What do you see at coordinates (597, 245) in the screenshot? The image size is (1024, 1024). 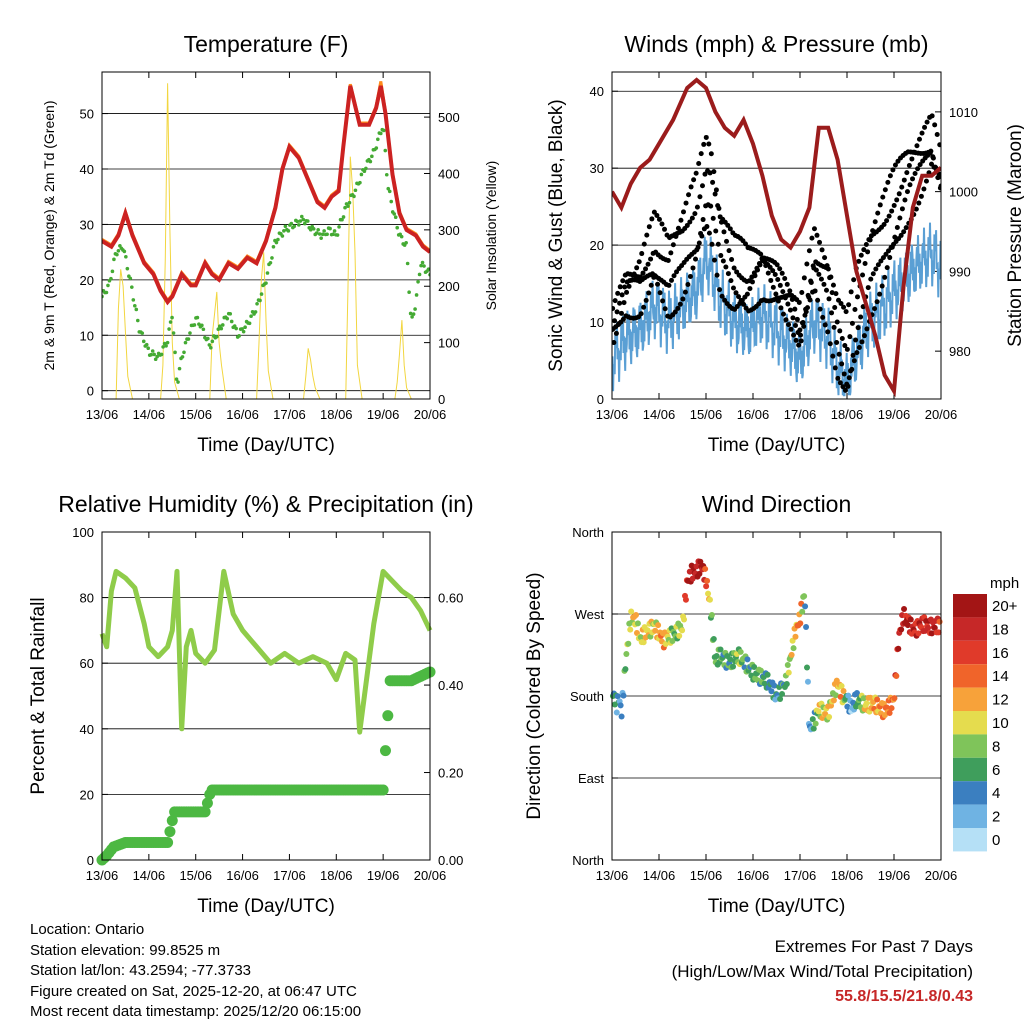 I see `y-tick-label: 20` at bounding box center [597, 245].